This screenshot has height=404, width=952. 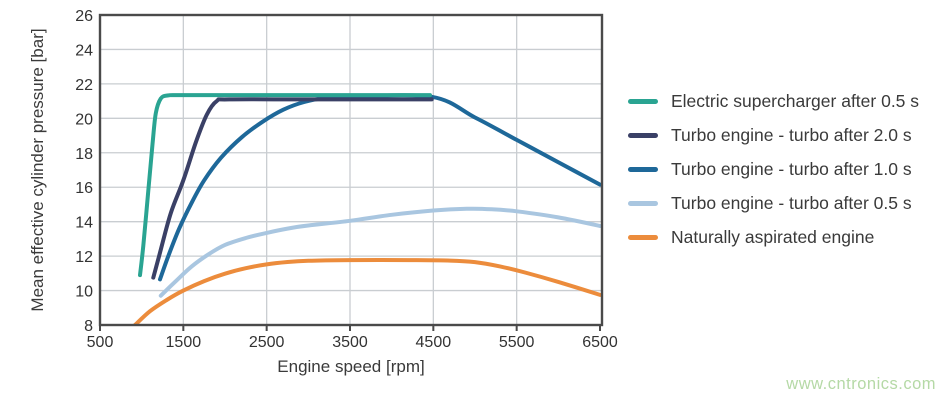 What do you see at coordinates (84, 119) in the screenshot?
I see `y-tick-label: 20` at bounding box center [84, 119].